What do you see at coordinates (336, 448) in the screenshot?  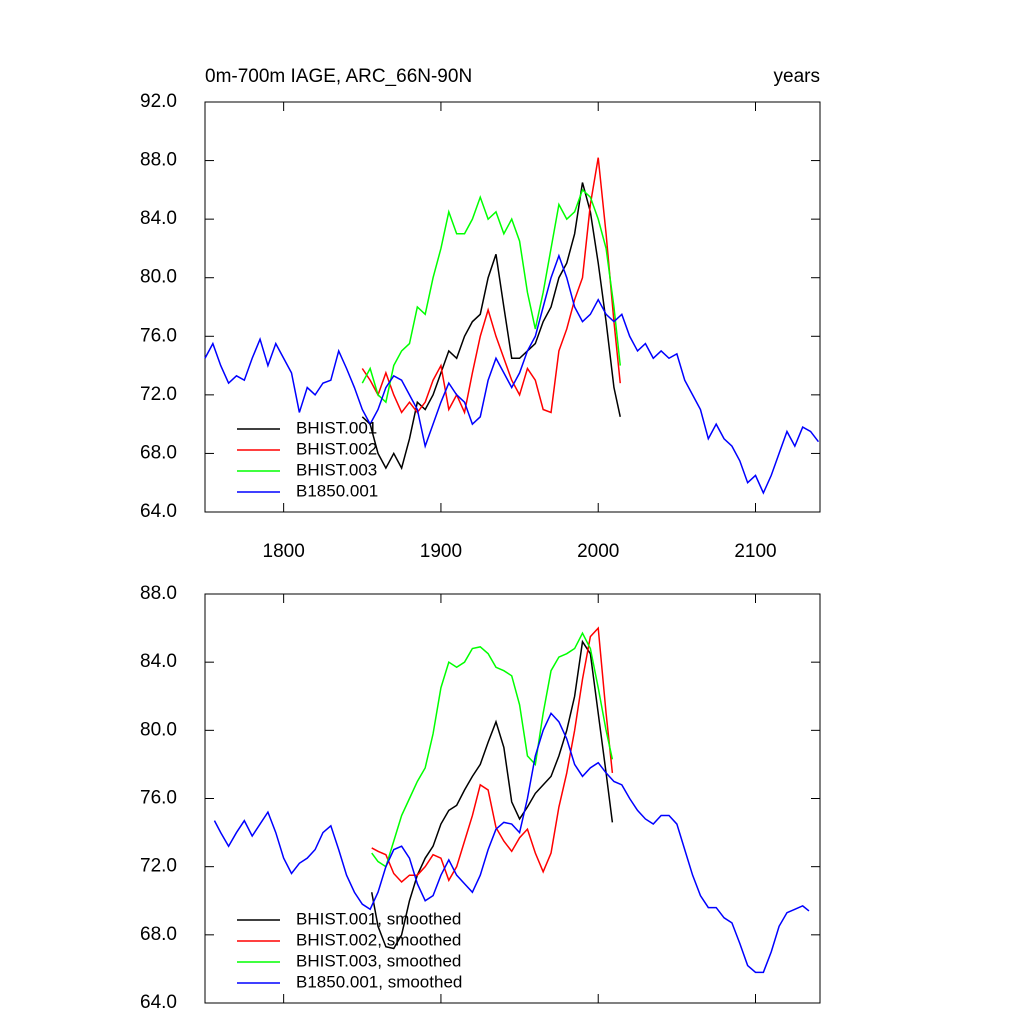 I see `legend-label: BHIST.002` at bounding box center [336, 448].